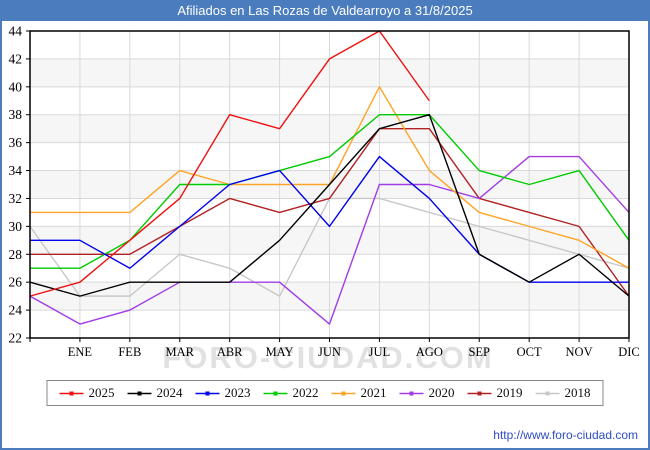 The height and width of the screenshot is (450, 650). Describe the element at coordinates (325, 393) in the screenshot. I see `chart-legend: 2025 2024 2023 2022 2021 2020 2019 2018` at that location.